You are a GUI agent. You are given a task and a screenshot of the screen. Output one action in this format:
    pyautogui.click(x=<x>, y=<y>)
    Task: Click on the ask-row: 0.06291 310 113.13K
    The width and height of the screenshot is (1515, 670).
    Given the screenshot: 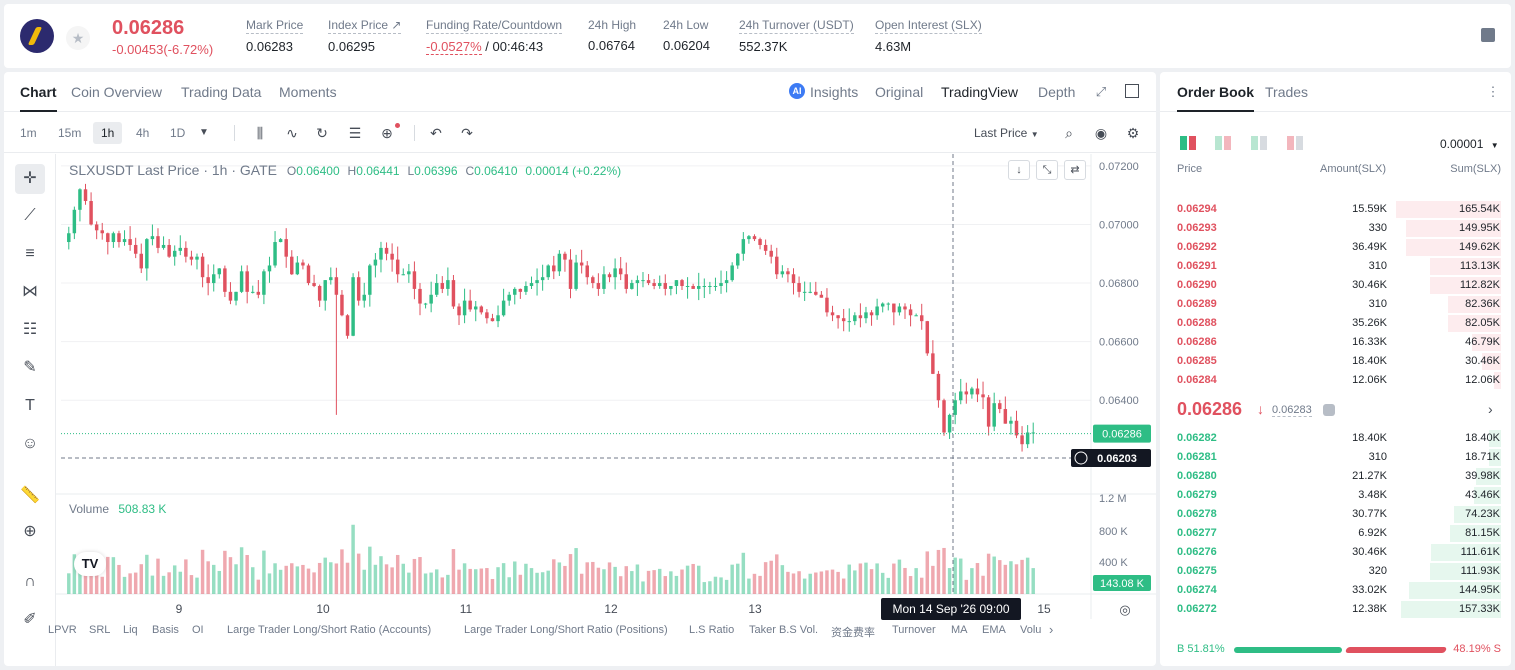 What is the action you would take?
    pyautogui.click(x=1335, y=266)
    